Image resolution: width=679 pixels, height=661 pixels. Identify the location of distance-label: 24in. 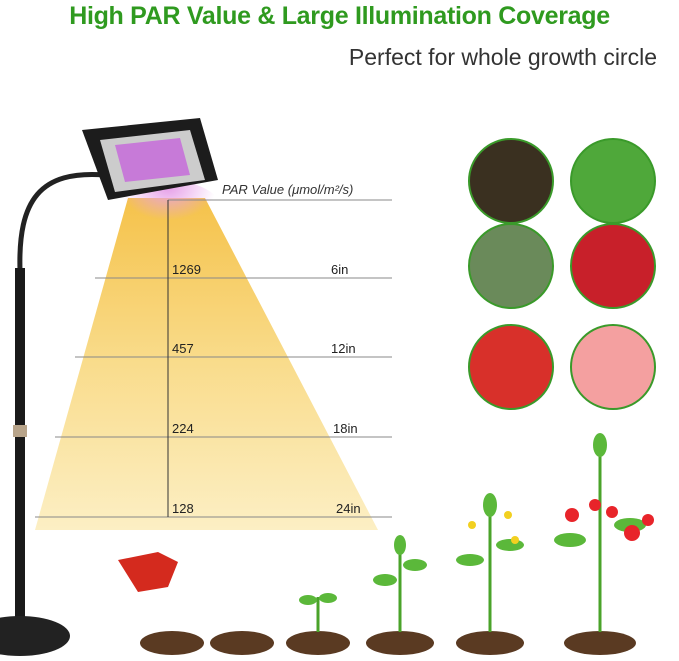
(348, 508).